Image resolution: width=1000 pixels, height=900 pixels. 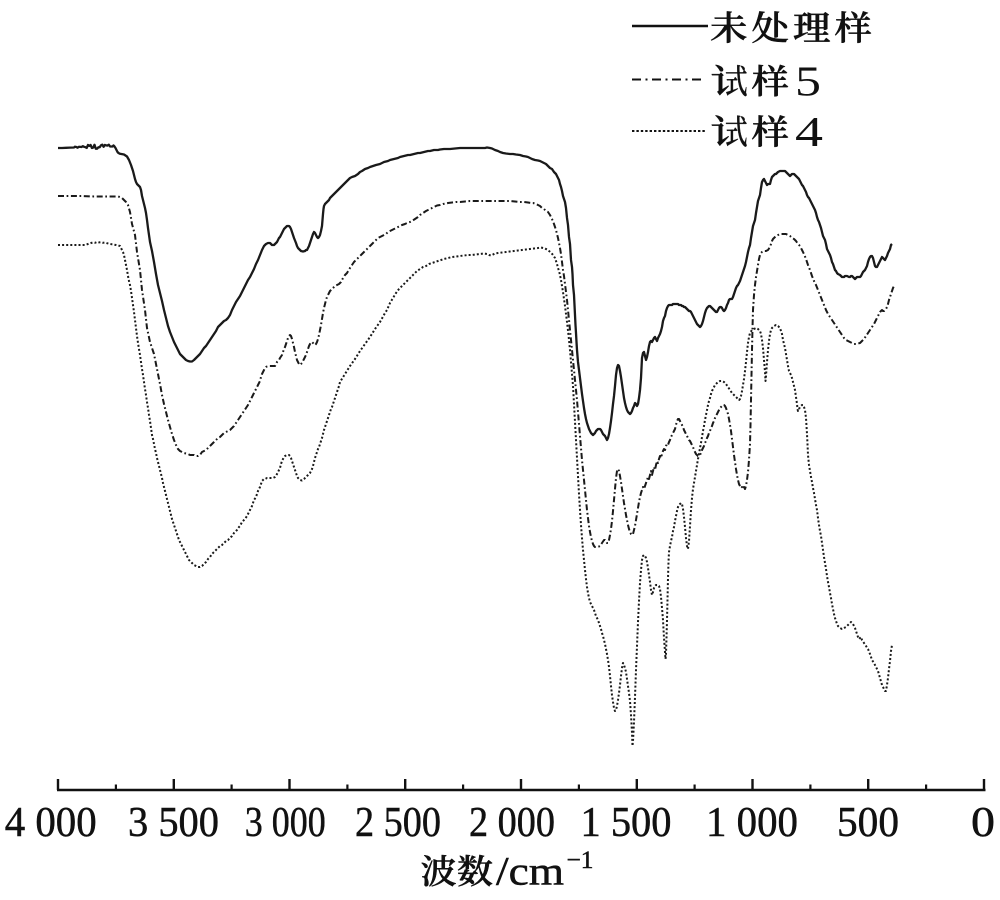 I want to click on svg-text: 5, so click(x=808, y=83).